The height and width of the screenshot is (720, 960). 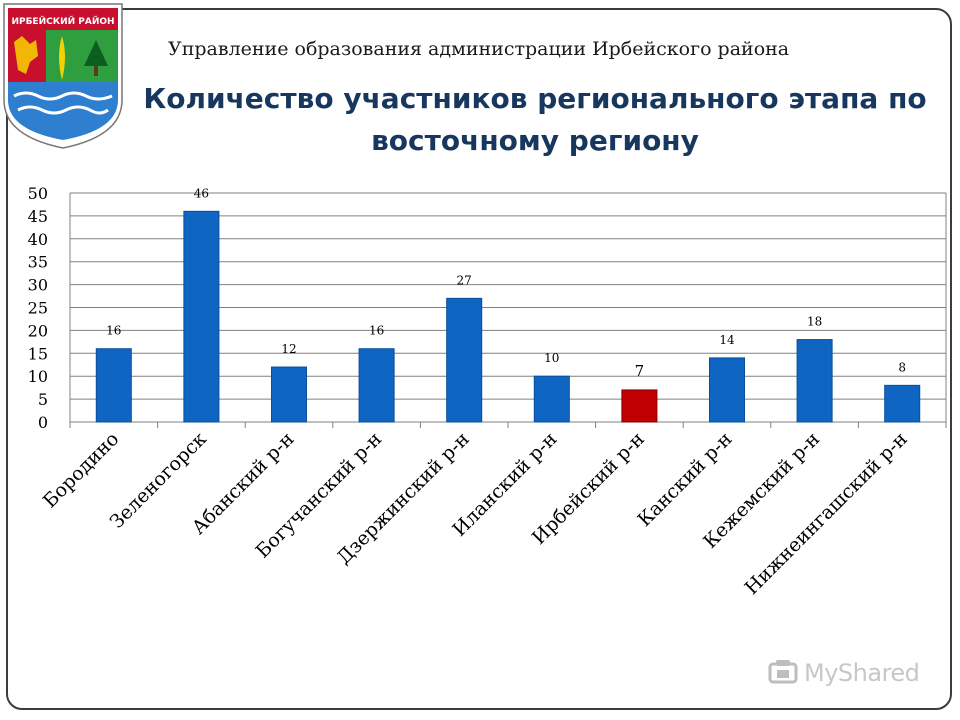 What do you see at coordinates (464, 280) in the screenshot?
I see `data-label: 27` at bounding box center [464, 280].